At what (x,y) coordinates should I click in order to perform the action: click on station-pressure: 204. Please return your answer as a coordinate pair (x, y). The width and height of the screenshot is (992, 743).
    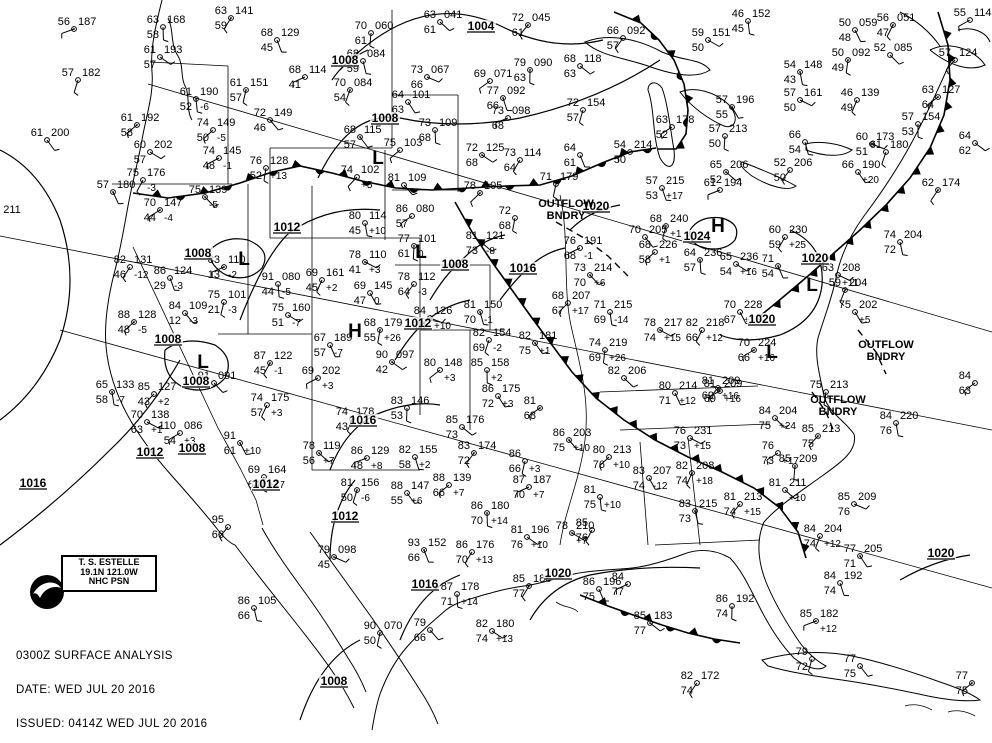
    Looking at the image, I should click on (788, 411).